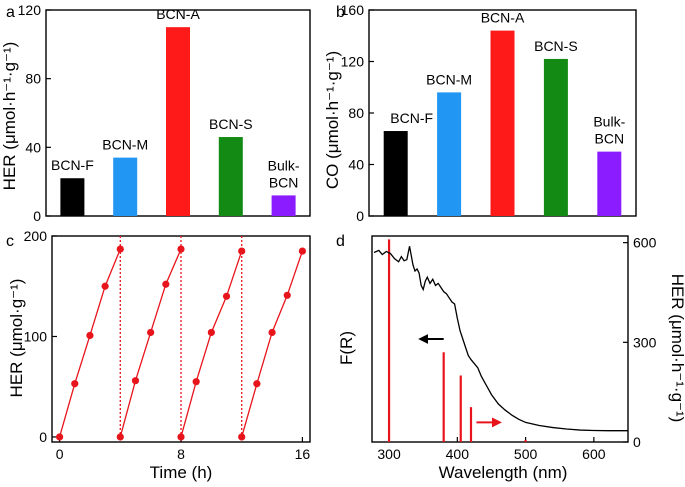 This screenshot has height=487, width=685. Describe the element at coordinates (503, 18) in the screenshot. I see `b-bar-label: BCN-A` at that location.